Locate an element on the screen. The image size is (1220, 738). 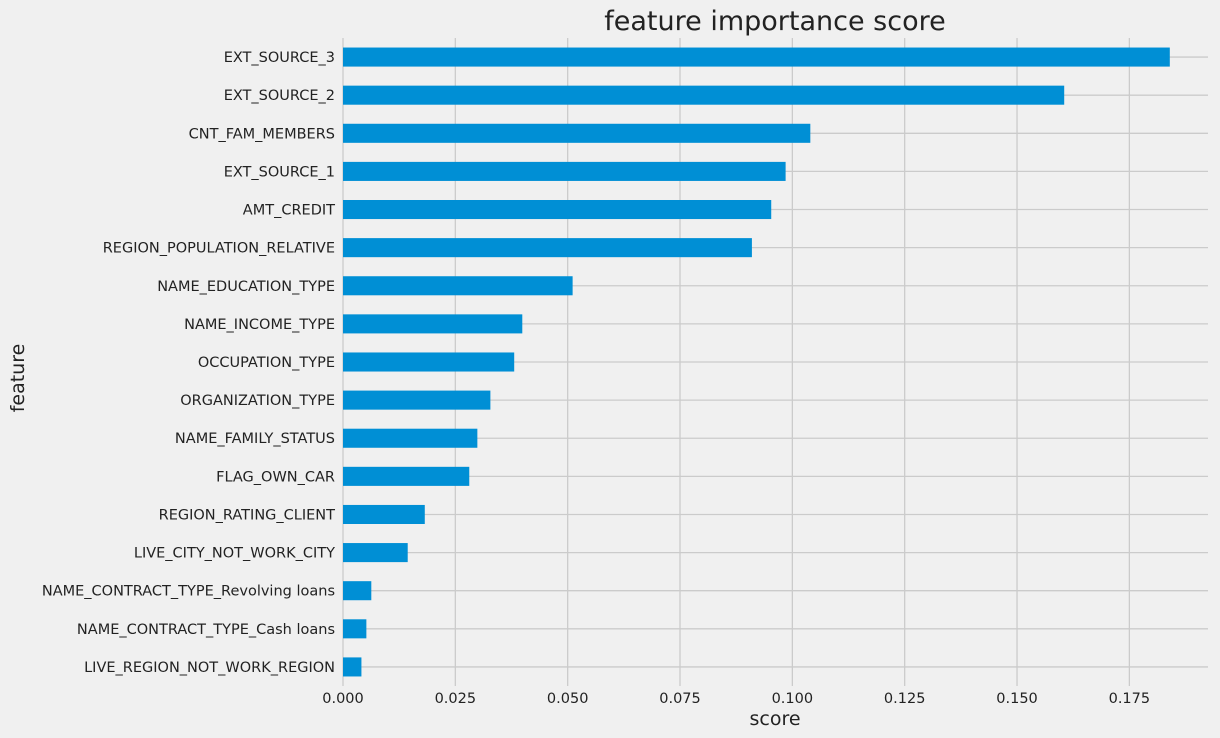
y-tick-label: AMT_CREDIT is located at coordinates (289, 211).